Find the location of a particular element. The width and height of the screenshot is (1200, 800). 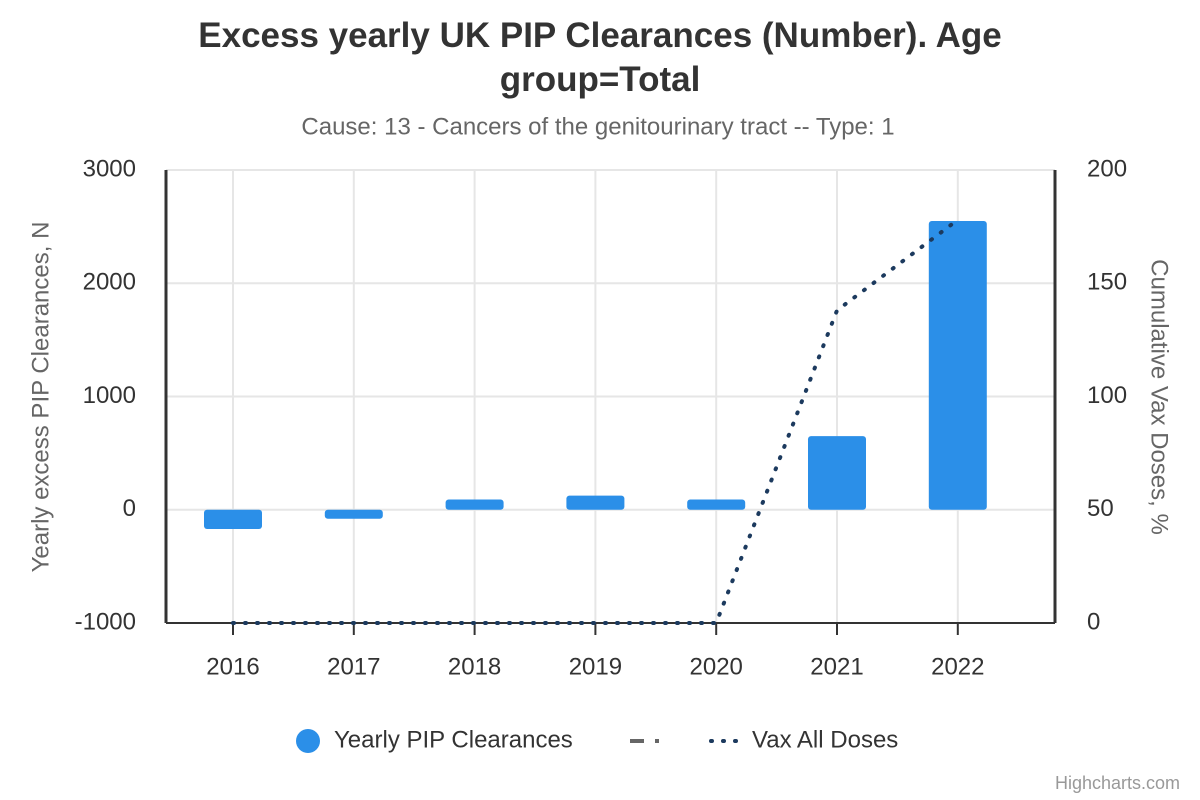

legend-label: Vax All Doses is located at coordinates (825, 739).